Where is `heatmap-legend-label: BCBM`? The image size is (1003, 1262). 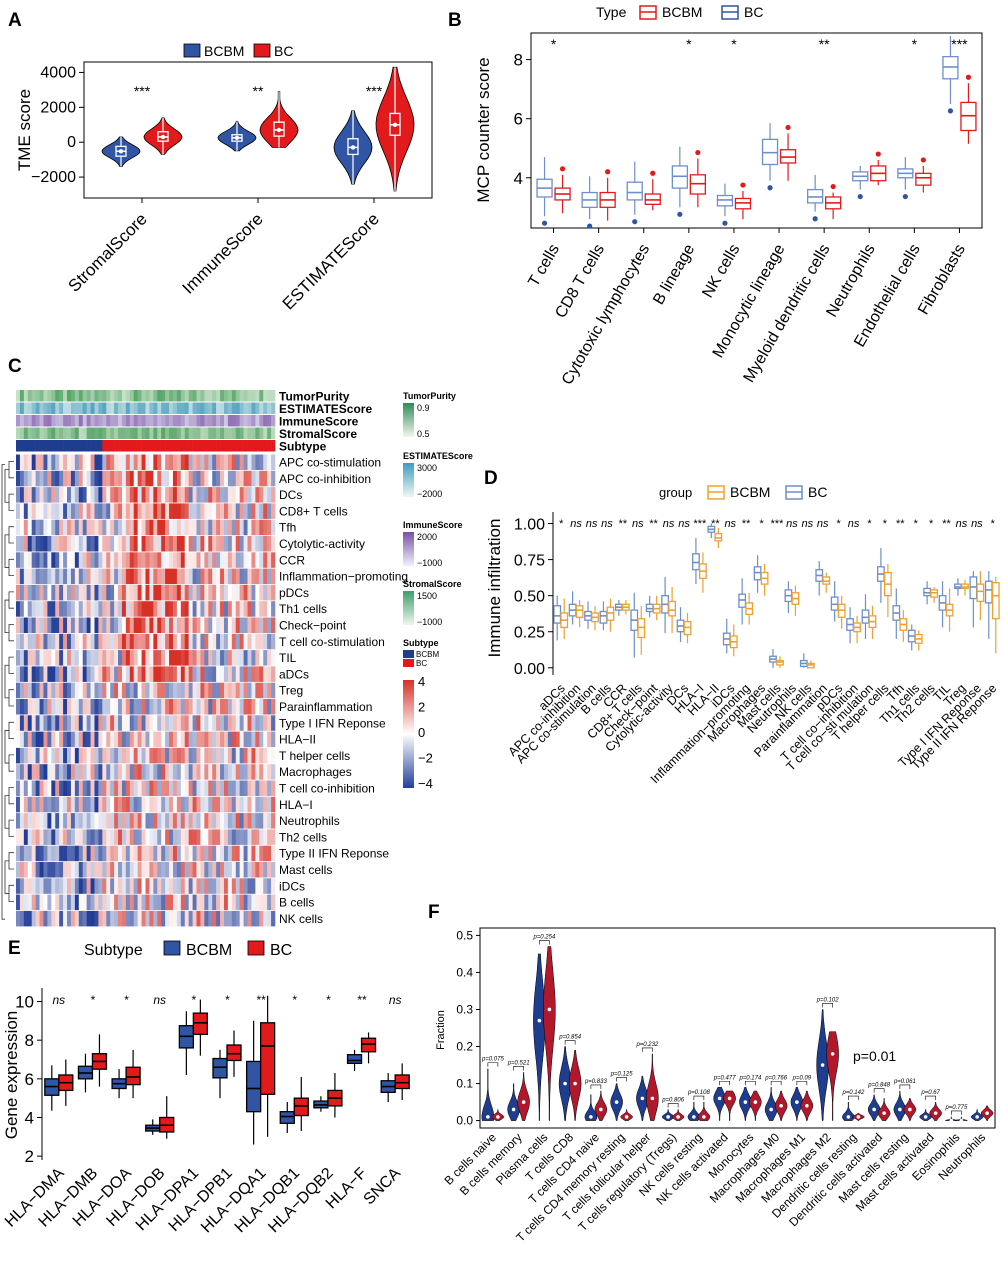
heatmap-legend-label: BCBM is located at coordinates (427, 654).